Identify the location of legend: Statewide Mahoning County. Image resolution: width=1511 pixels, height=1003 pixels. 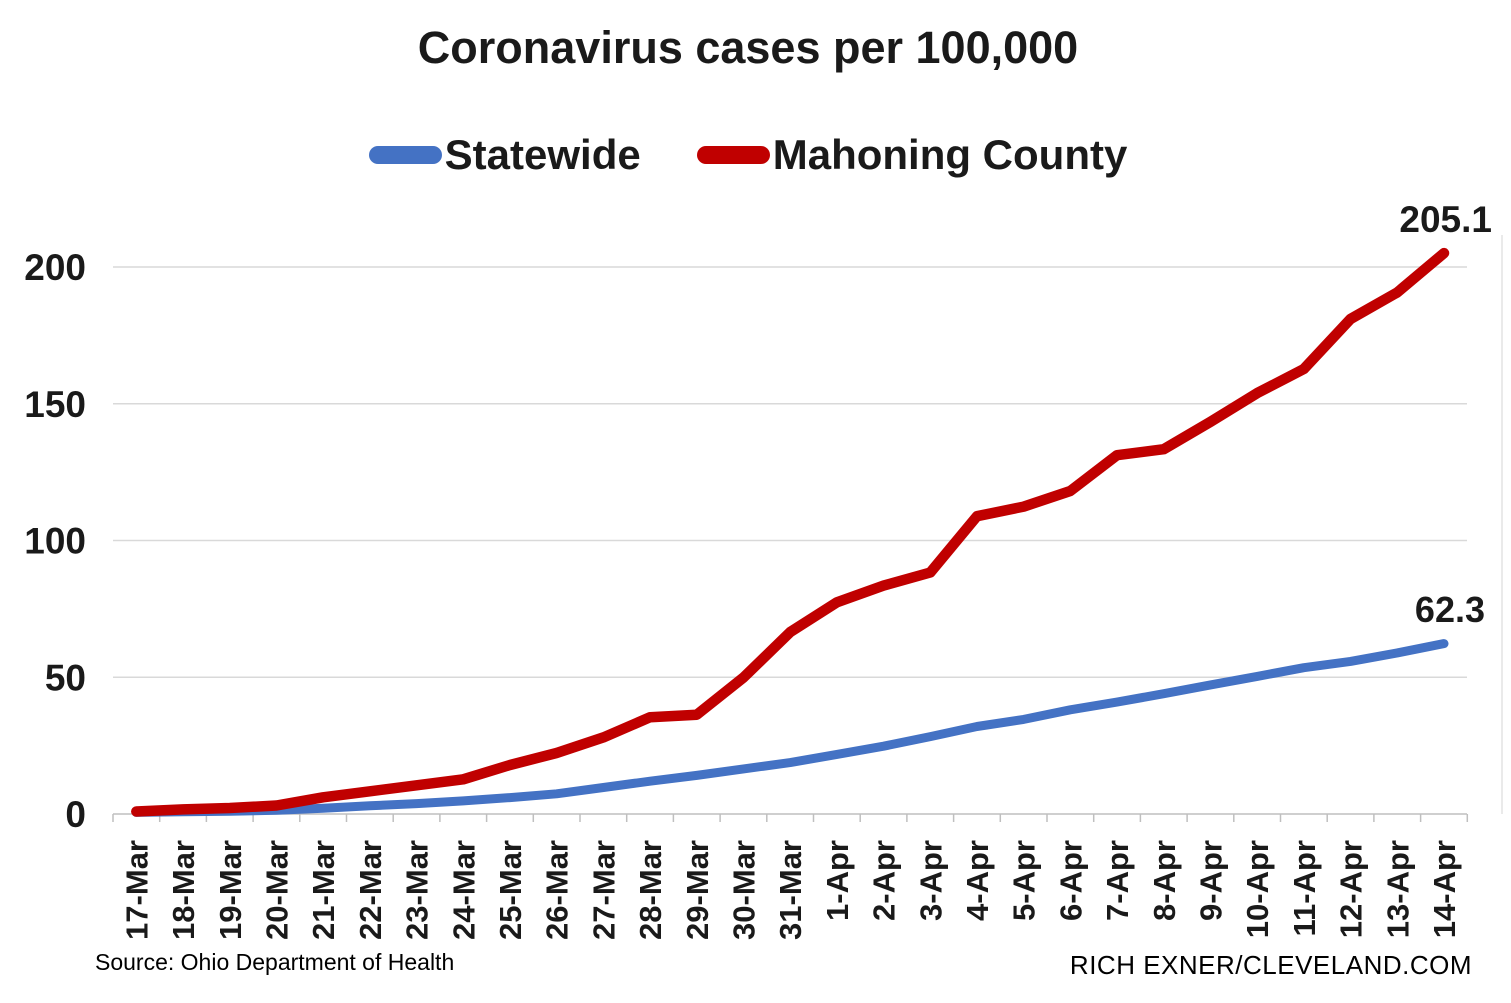
(748, 155).